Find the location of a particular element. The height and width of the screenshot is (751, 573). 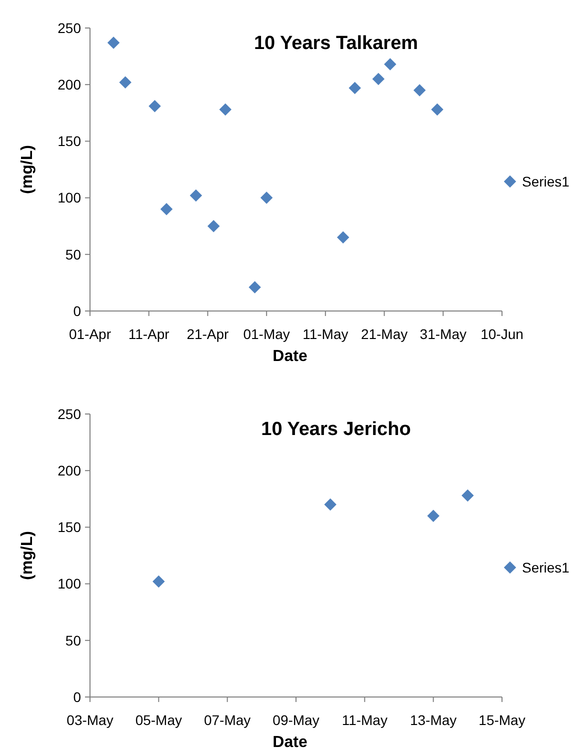

x-tick-label: 21-May is located at coordinates (384, 334).